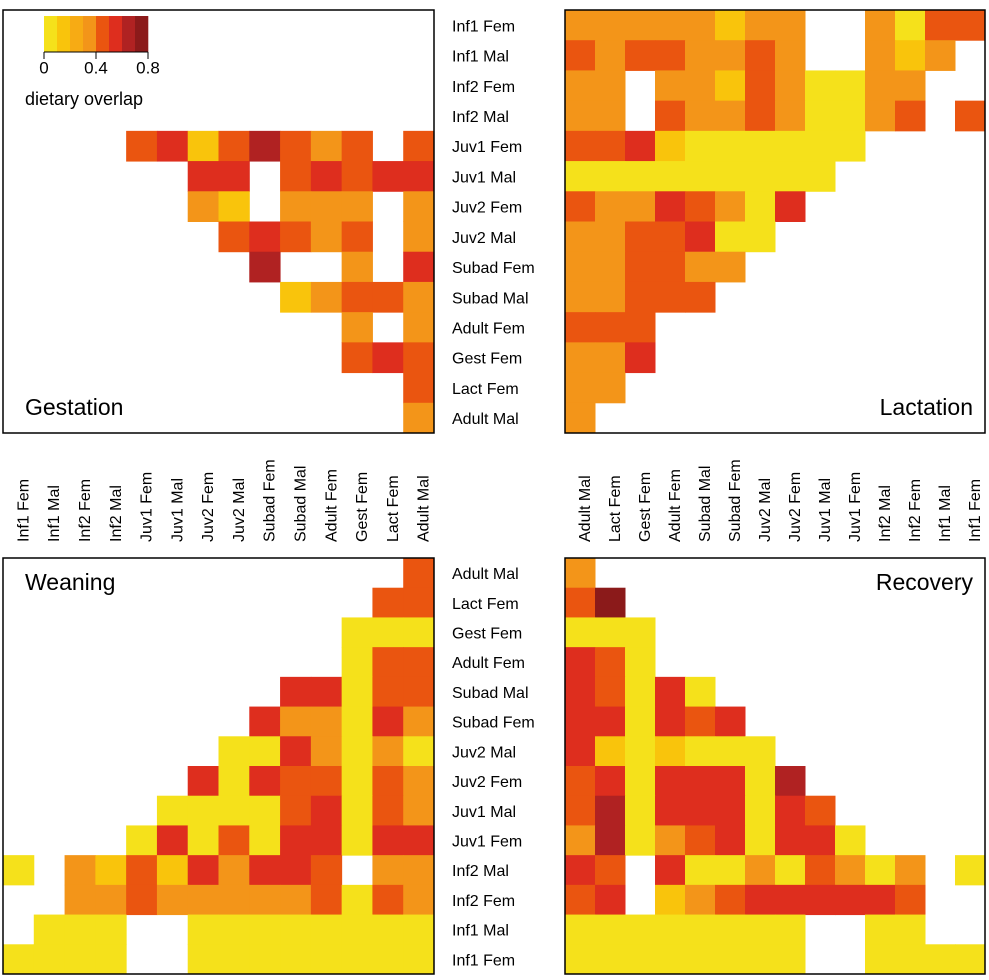 The width and height of the screenshot is (989, 980). Describe the element at coordinates (270, 500) in the screenshot. I see `column-label: Subad Fem` at that location.